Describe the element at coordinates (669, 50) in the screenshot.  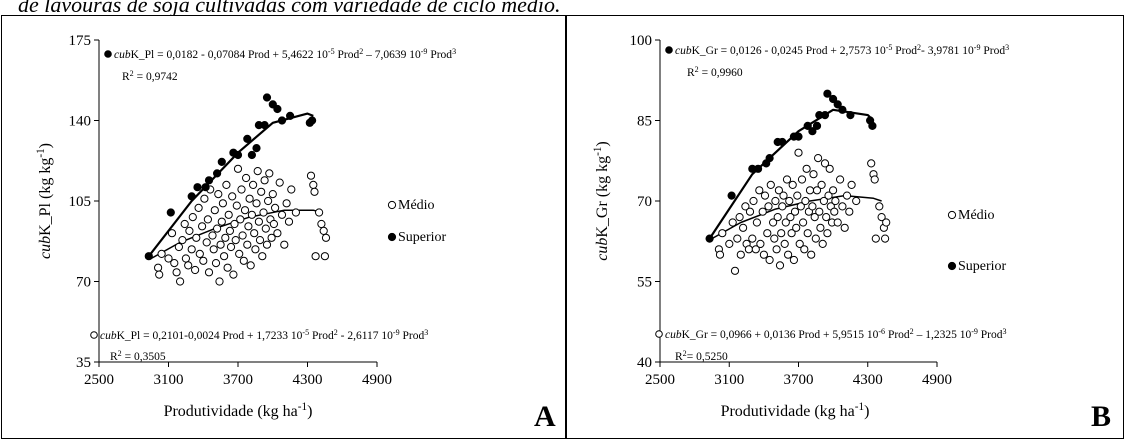
I see `superior-eq-marker` at that location.